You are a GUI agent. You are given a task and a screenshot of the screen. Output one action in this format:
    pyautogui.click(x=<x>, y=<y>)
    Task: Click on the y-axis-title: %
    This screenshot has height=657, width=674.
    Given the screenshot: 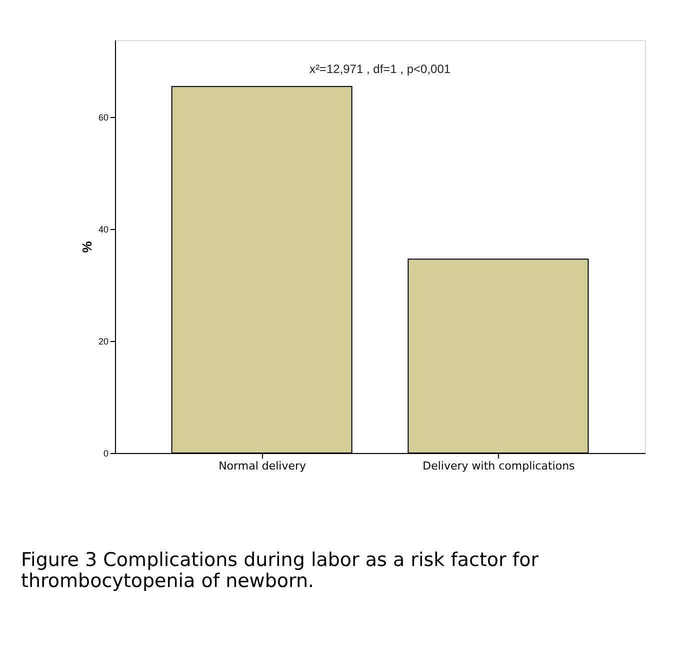 What is the action you would take?
    pyautogui.click(x=86, y=246)
    